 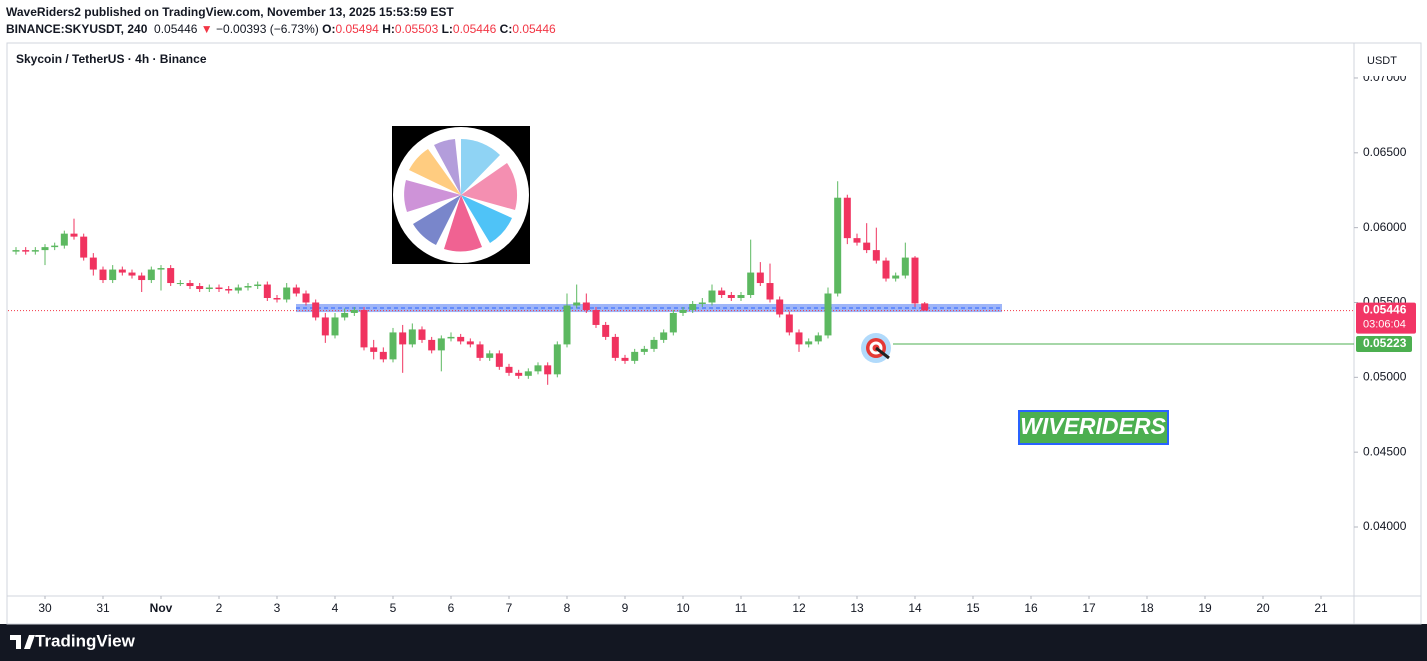 I want to click on c-label: C:, so click(x=506, y=29).